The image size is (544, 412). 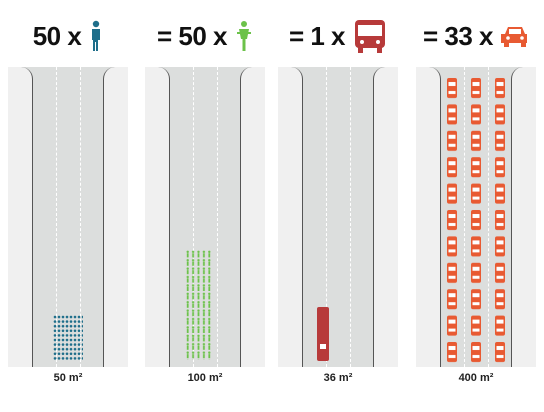 I want to click on bus-icon, so click(x=370, y=36).